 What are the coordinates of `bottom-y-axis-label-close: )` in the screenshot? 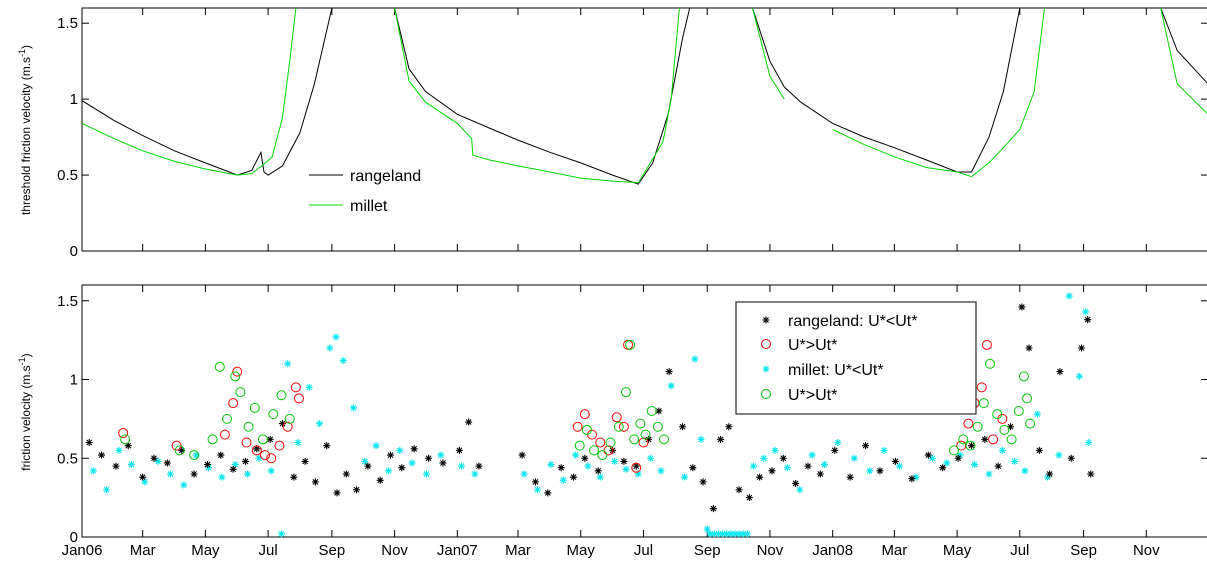 It's located at (26, 355).